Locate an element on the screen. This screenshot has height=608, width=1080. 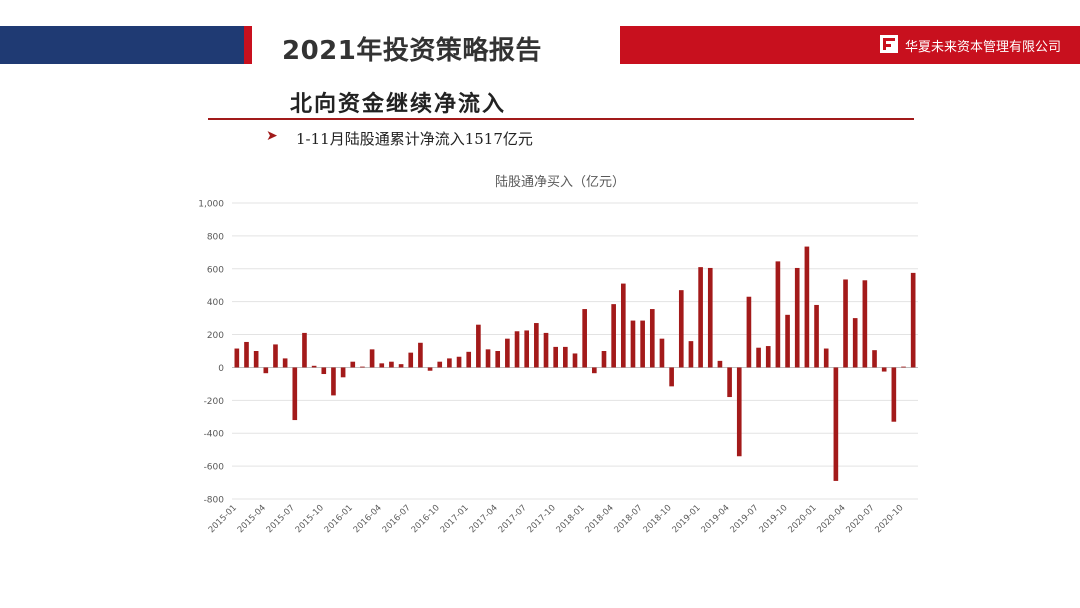
x-tick-label: 2017-04 is located at coordinates (484, 519).